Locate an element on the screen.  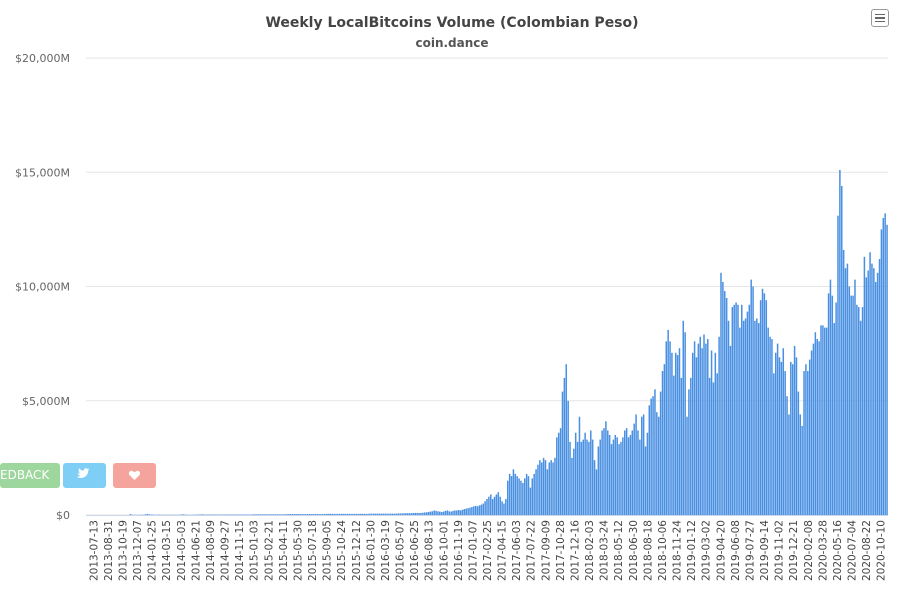
x-tick-label: 2016-11-19 is located at coordinates (459, 550).